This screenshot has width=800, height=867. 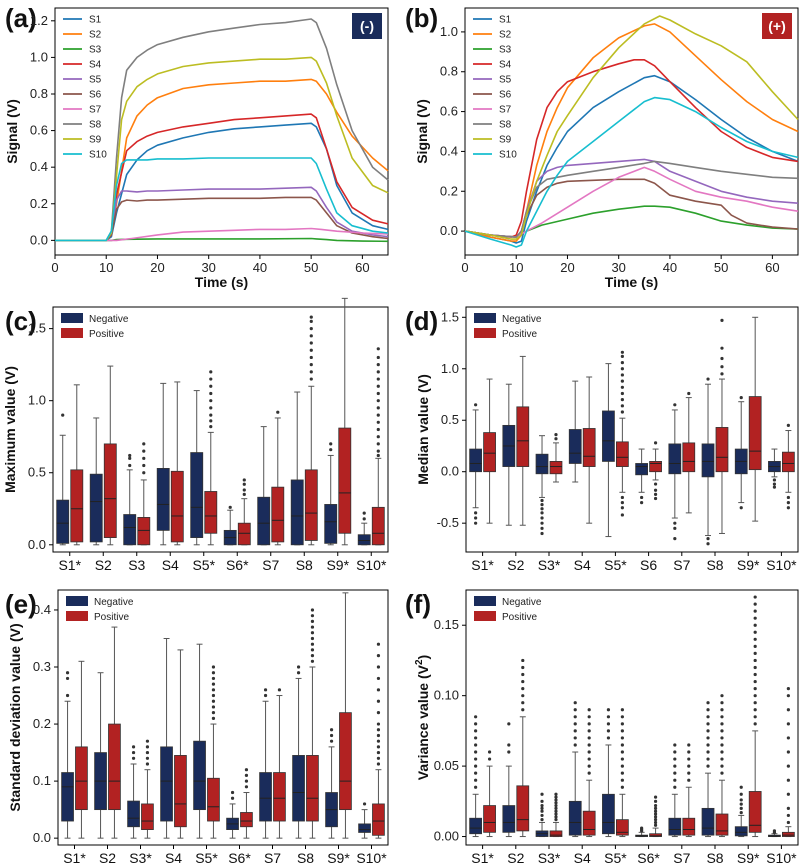 I want to click on y-axis-label: Variance value (V2), so click(x=422, y=717).